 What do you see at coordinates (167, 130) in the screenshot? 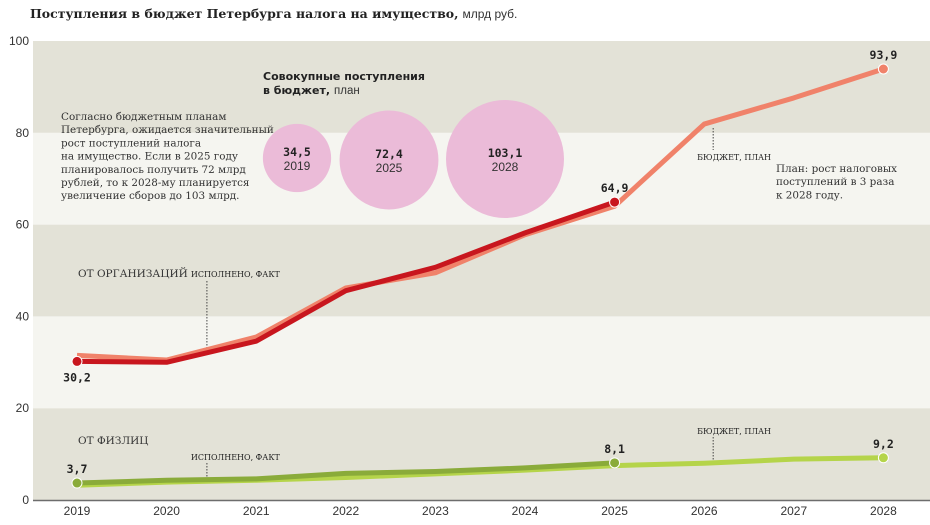
I see `left-note-line: Петербурга, ожидается значительный` at bounding box center [167, 130].